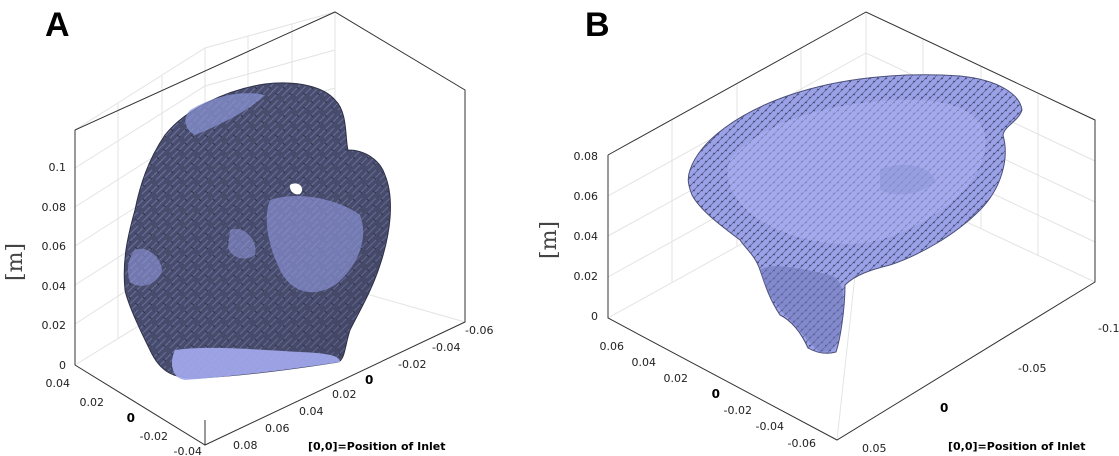  Describe the element at coordinates (990, 388) in the screenshot. I see `panel-b-right-axis: 0.05 0 -0.05 -0.1` at that location.